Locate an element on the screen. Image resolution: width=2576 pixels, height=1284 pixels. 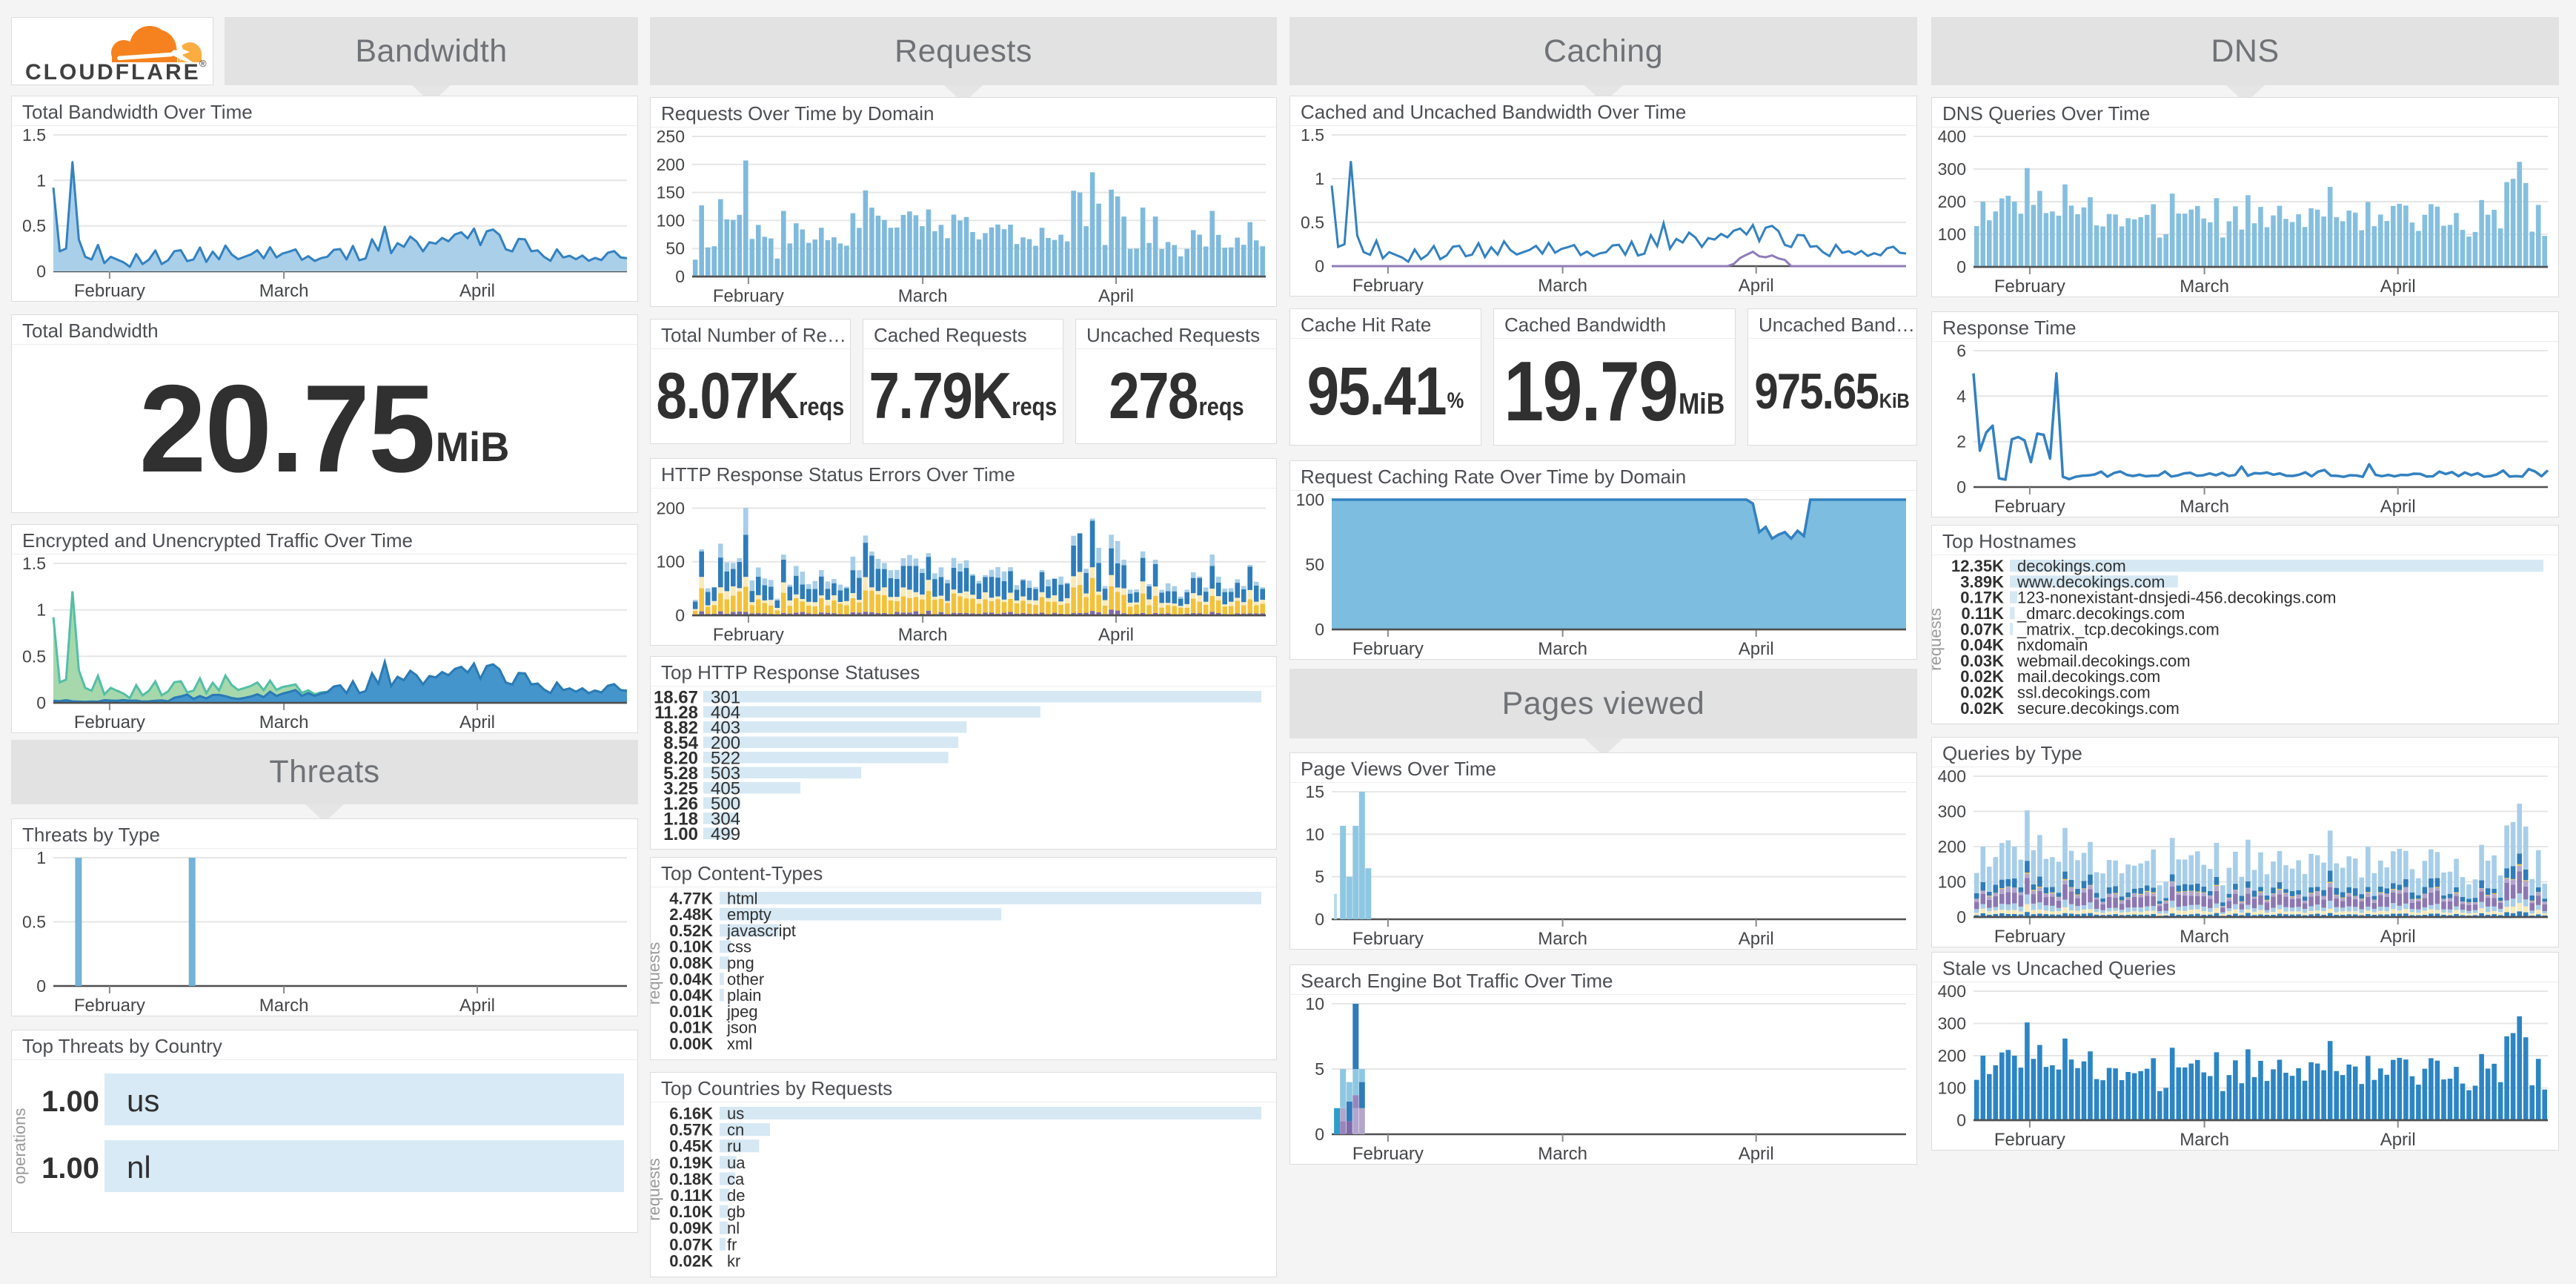
svg-text: 405 is located at coordinates (725, 788).